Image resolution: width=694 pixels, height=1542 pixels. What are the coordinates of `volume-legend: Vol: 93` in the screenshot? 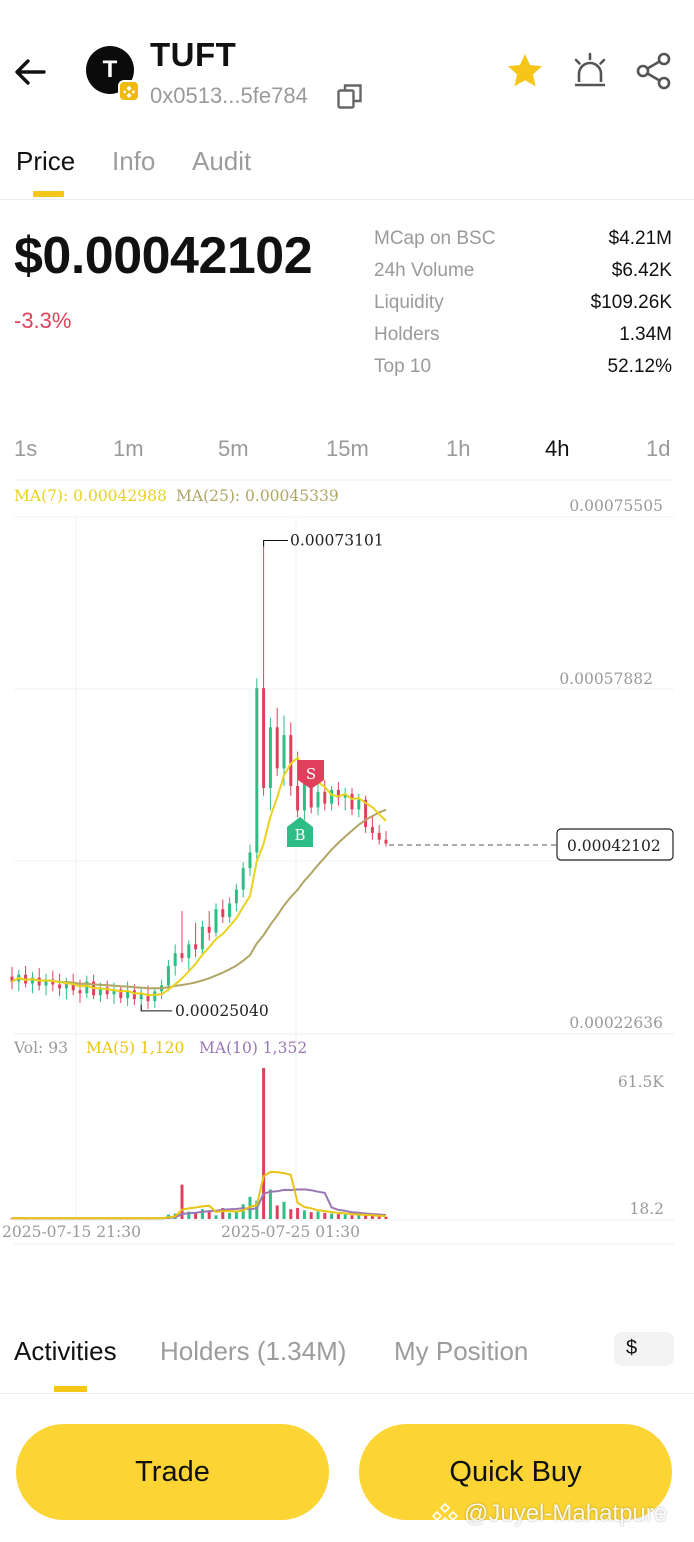 It's located at (40, 1048).